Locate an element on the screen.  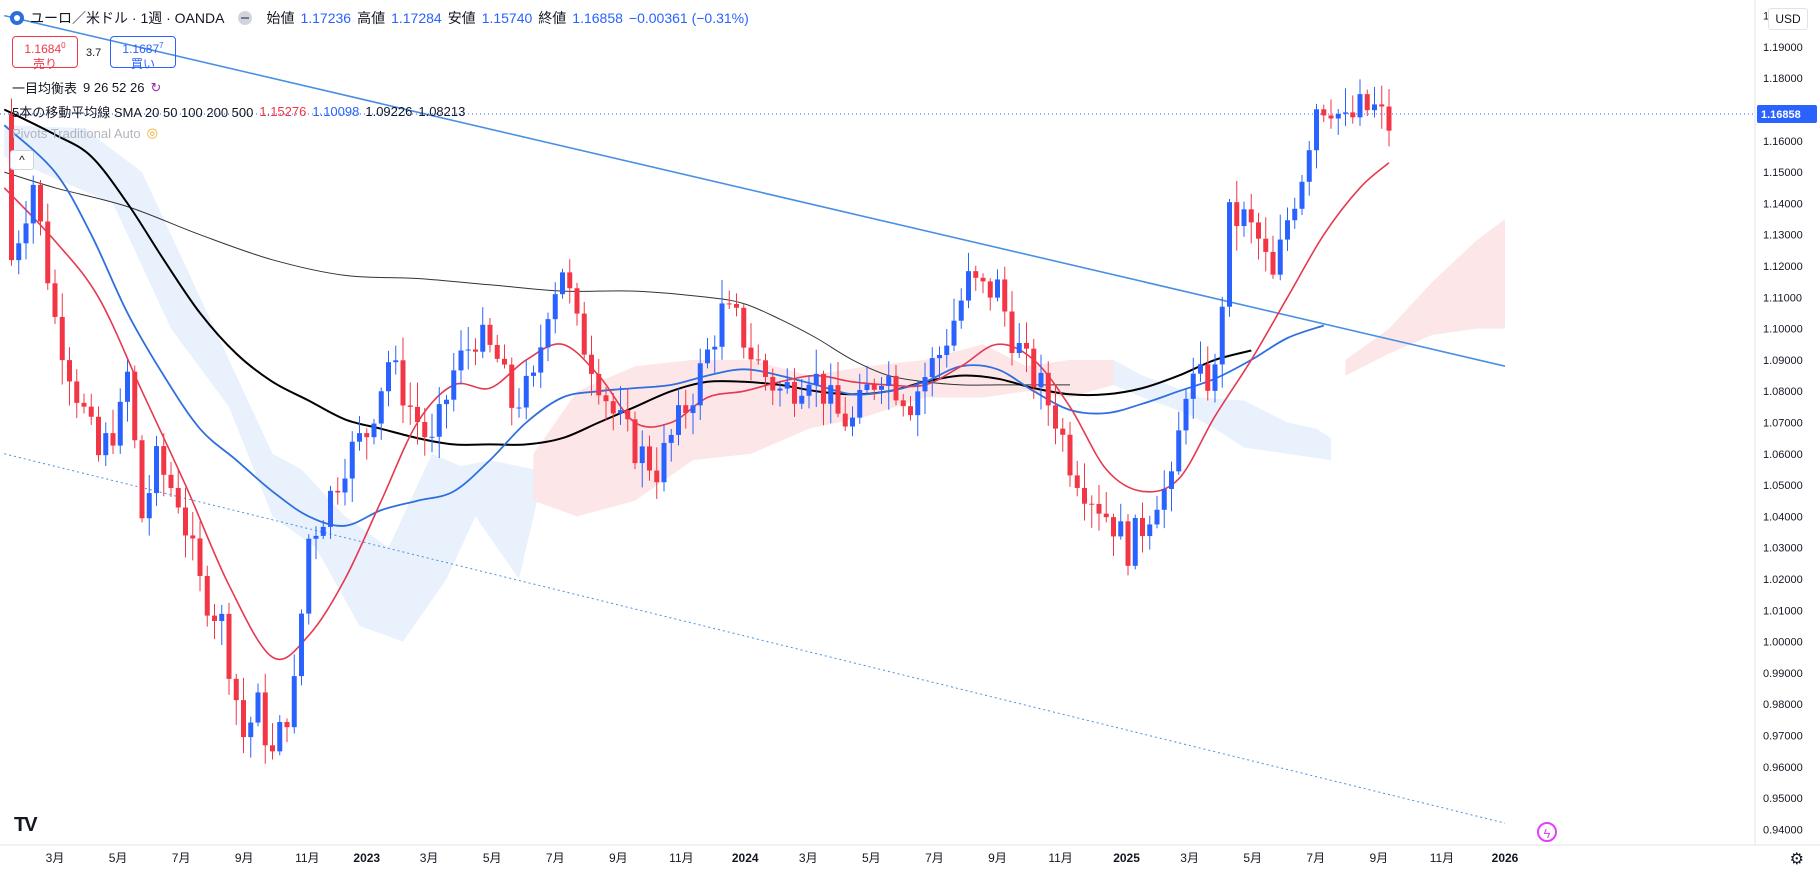
low-label: 安値 is located at coordinates (461, 18).